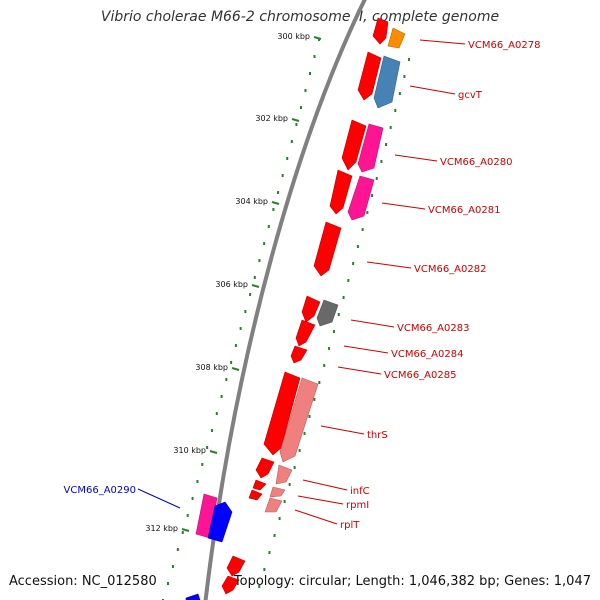  I want to click on tick-label-302: 302 kbp, so click(271, 118).